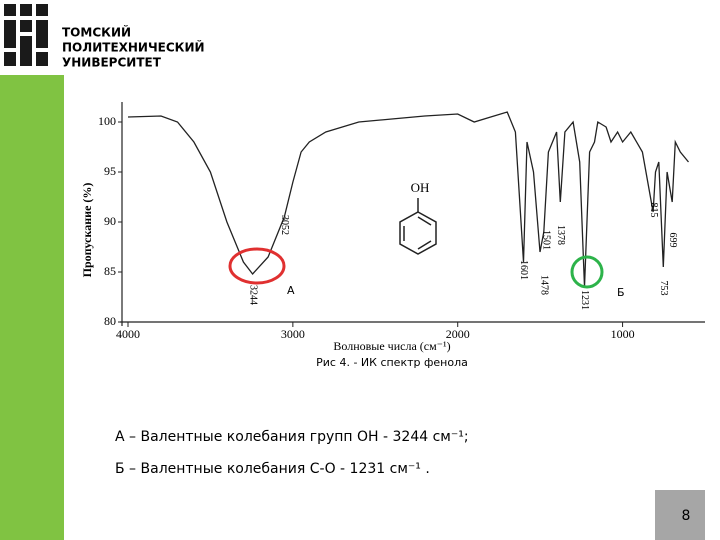 The width and height of the screenshot is (720, 540). I want to click on y-tick-label: 95, so click(110, 171).